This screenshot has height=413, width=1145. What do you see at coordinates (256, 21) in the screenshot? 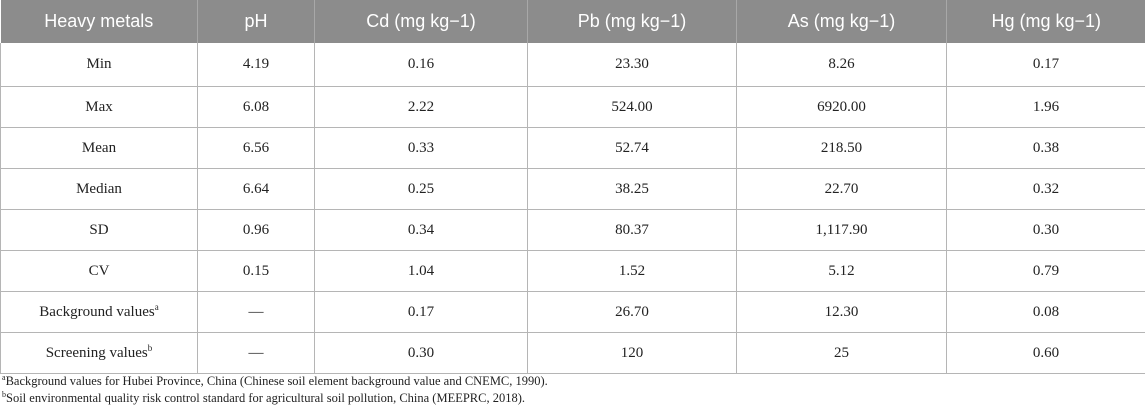
I see `header-ph: pH` at bounding box center [256, 21].